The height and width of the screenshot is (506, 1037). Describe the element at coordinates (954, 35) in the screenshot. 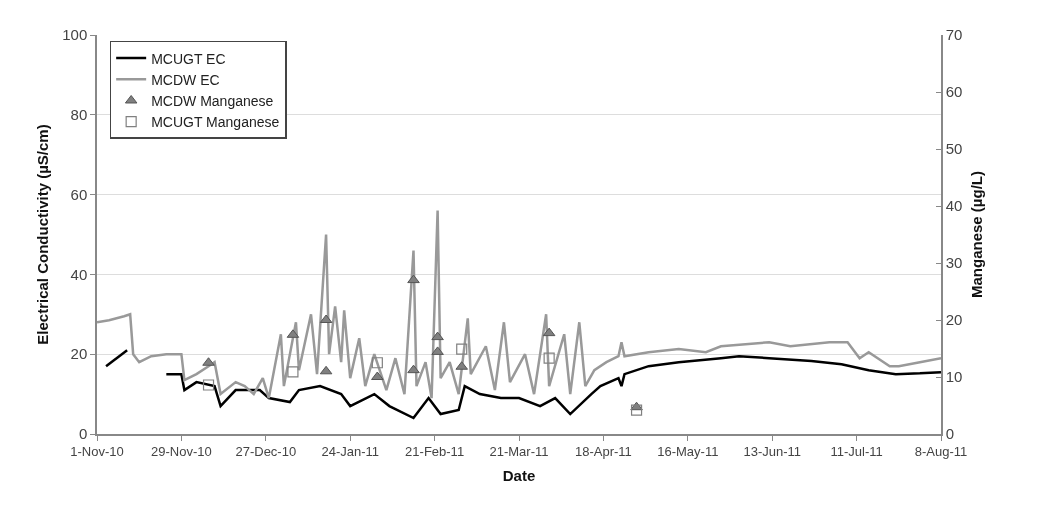

I see `y2-tick-label: 70` at that location.